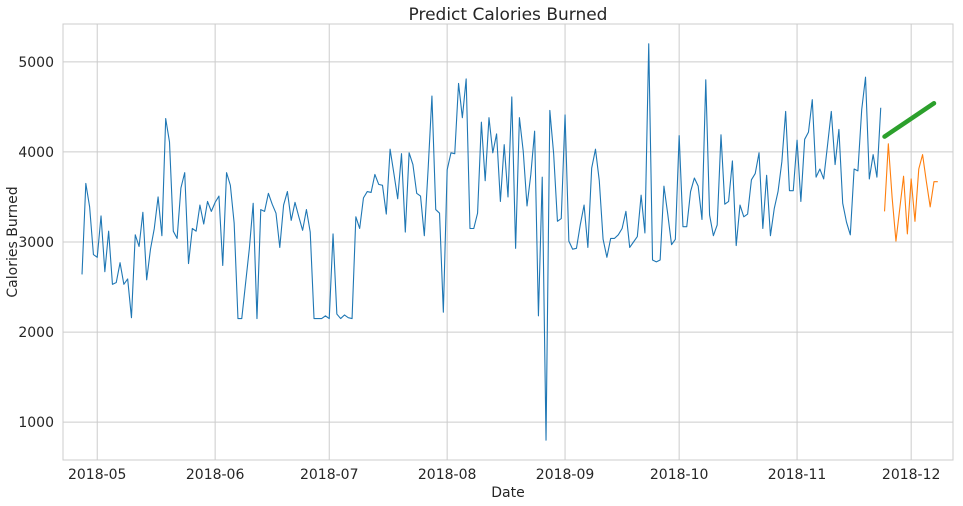 This screenshot has height=506, width=963. I want to click on x-tick-label: 2018-08, so click(447, 475).